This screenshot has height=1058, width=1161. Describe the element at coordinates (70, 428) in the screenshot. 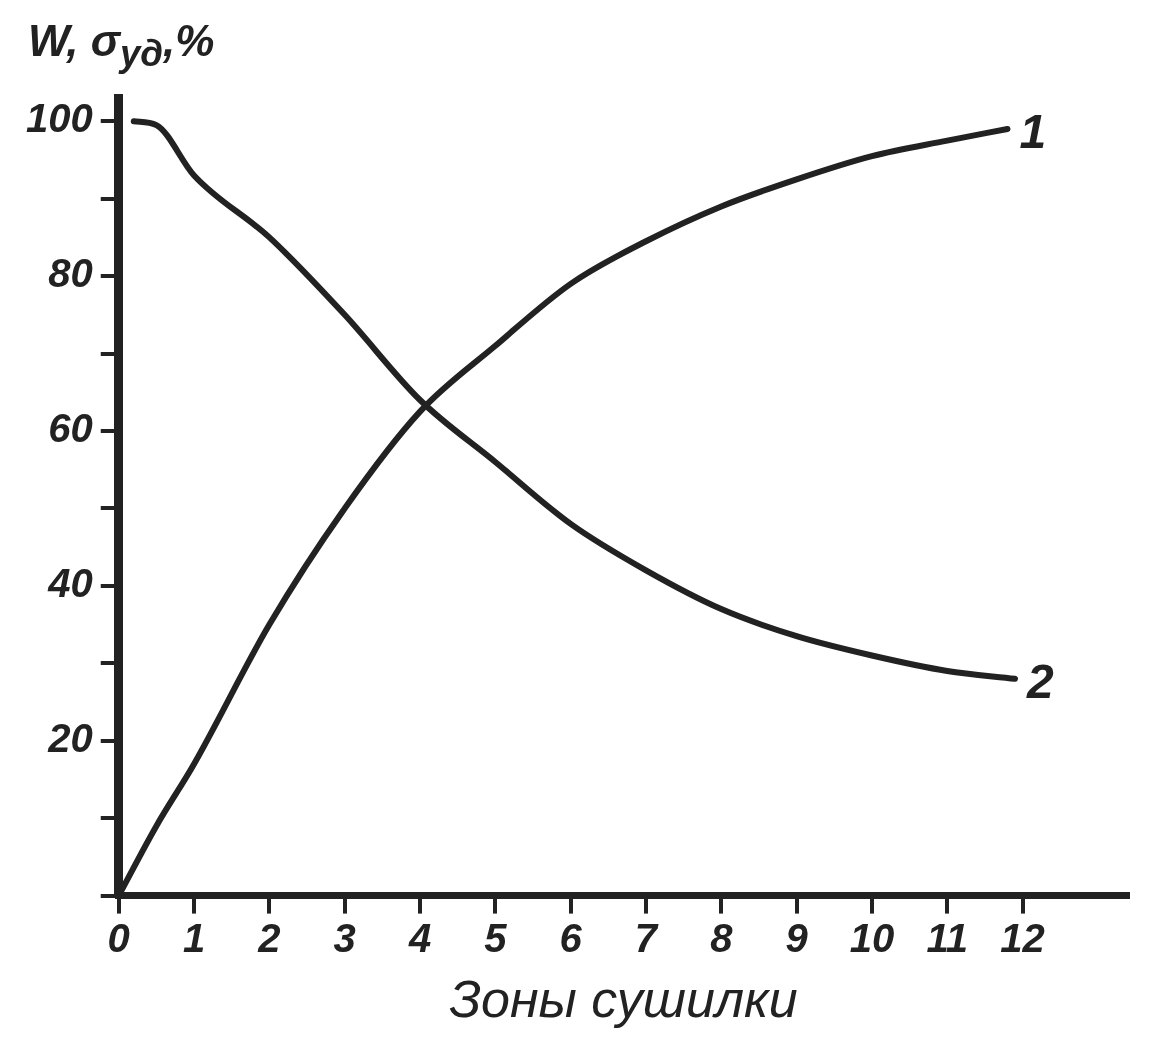

I see `y-tick-label: 60` at that location.